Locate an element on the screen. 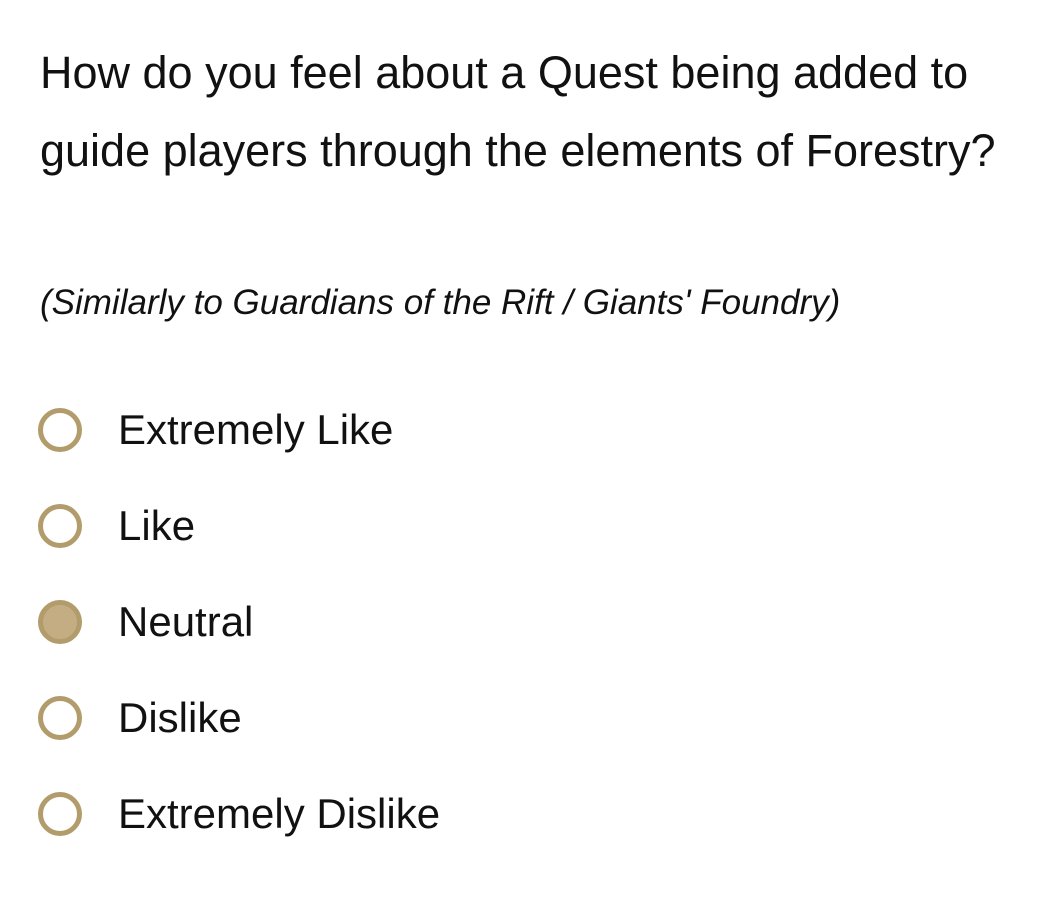 This screenshot has width=1038, height=911. option-dislike: Dislike is located at coordinates (239, 718).